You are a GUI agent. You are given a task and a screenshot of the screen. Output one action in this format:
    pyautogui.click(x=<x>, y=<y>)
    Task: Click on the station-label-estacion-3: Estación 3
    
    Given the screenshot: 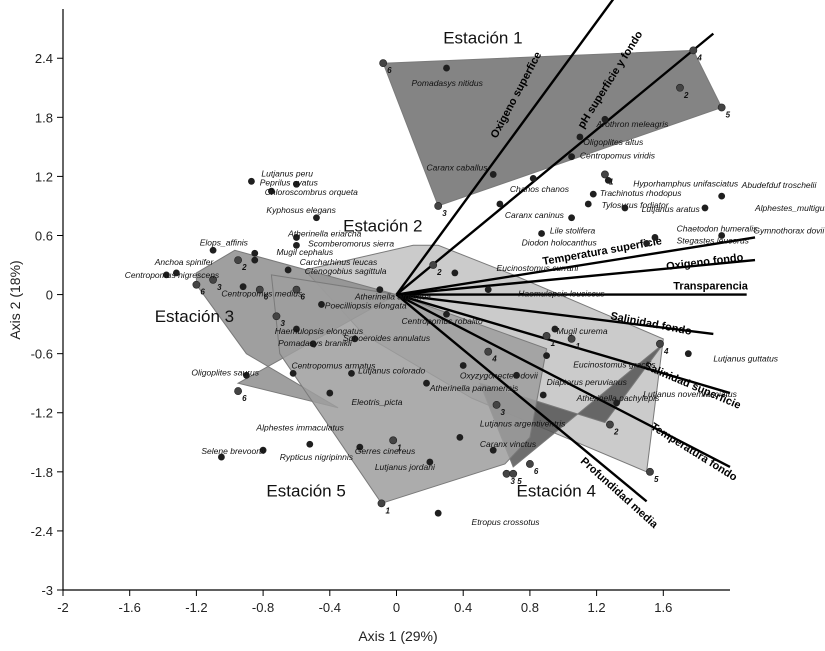 What is the action you would take?
    pyautogui.click(x=194, y=316)
    